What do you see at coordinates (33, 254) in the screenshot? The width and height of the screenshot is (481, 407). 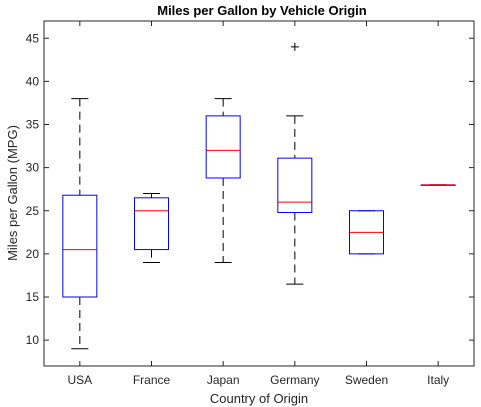 I see `y-tick-label: 20` at bounding box center [33, 254].